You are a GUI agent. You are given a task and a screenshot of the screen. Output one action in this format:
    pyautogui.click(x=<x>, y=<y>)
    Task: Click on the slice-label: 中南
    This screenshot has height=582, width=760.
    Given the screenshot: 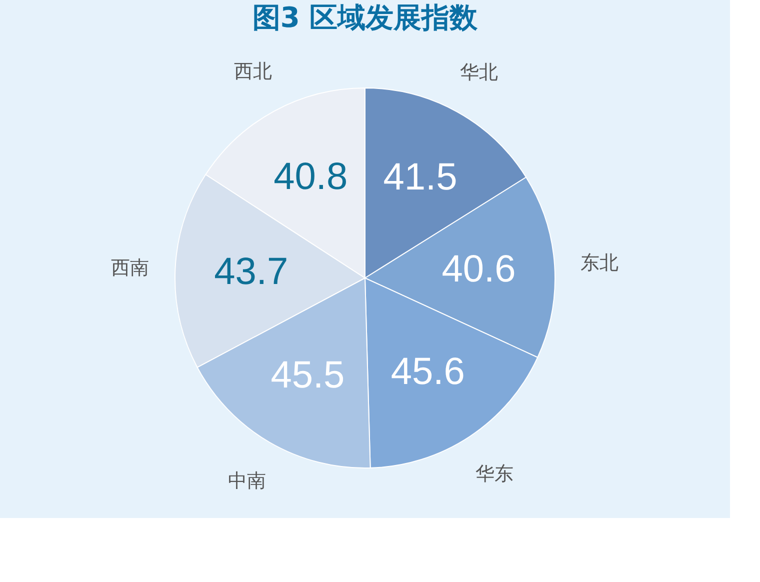 What is the action you would take?
    pyautogui.click(x=247, y=481)
    